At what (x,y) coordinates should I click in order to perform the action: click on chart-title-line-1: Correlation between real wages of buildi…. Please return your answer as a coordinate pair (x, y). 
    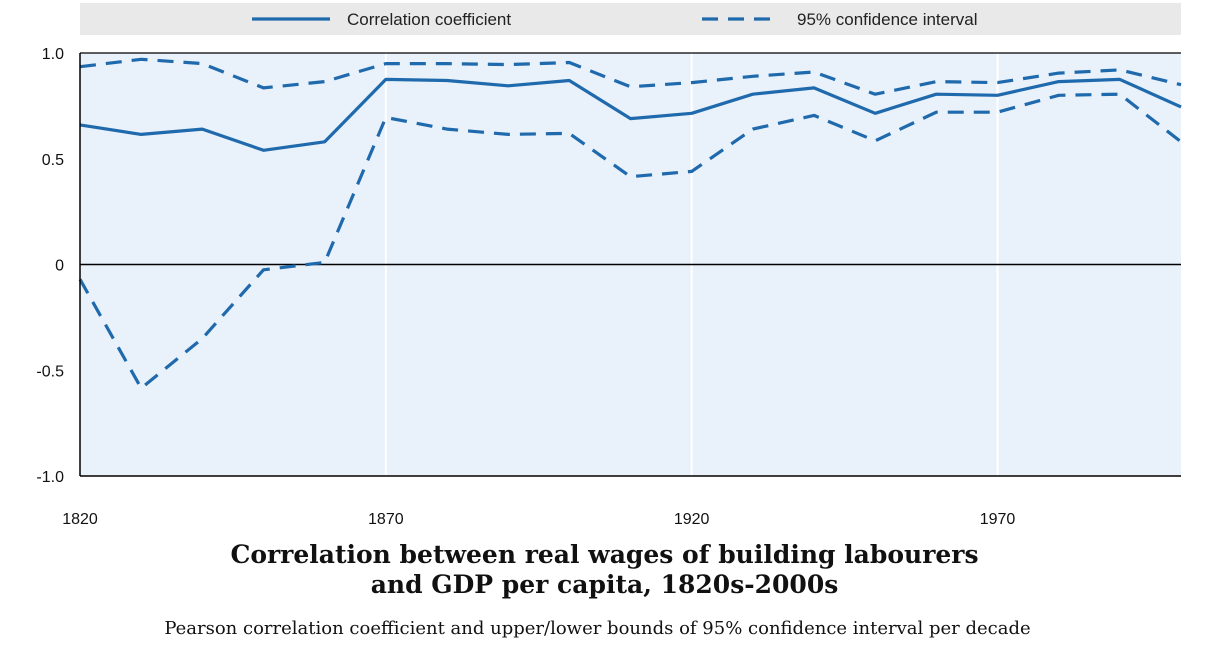
    Looking at the image, I should click on (604, 554).